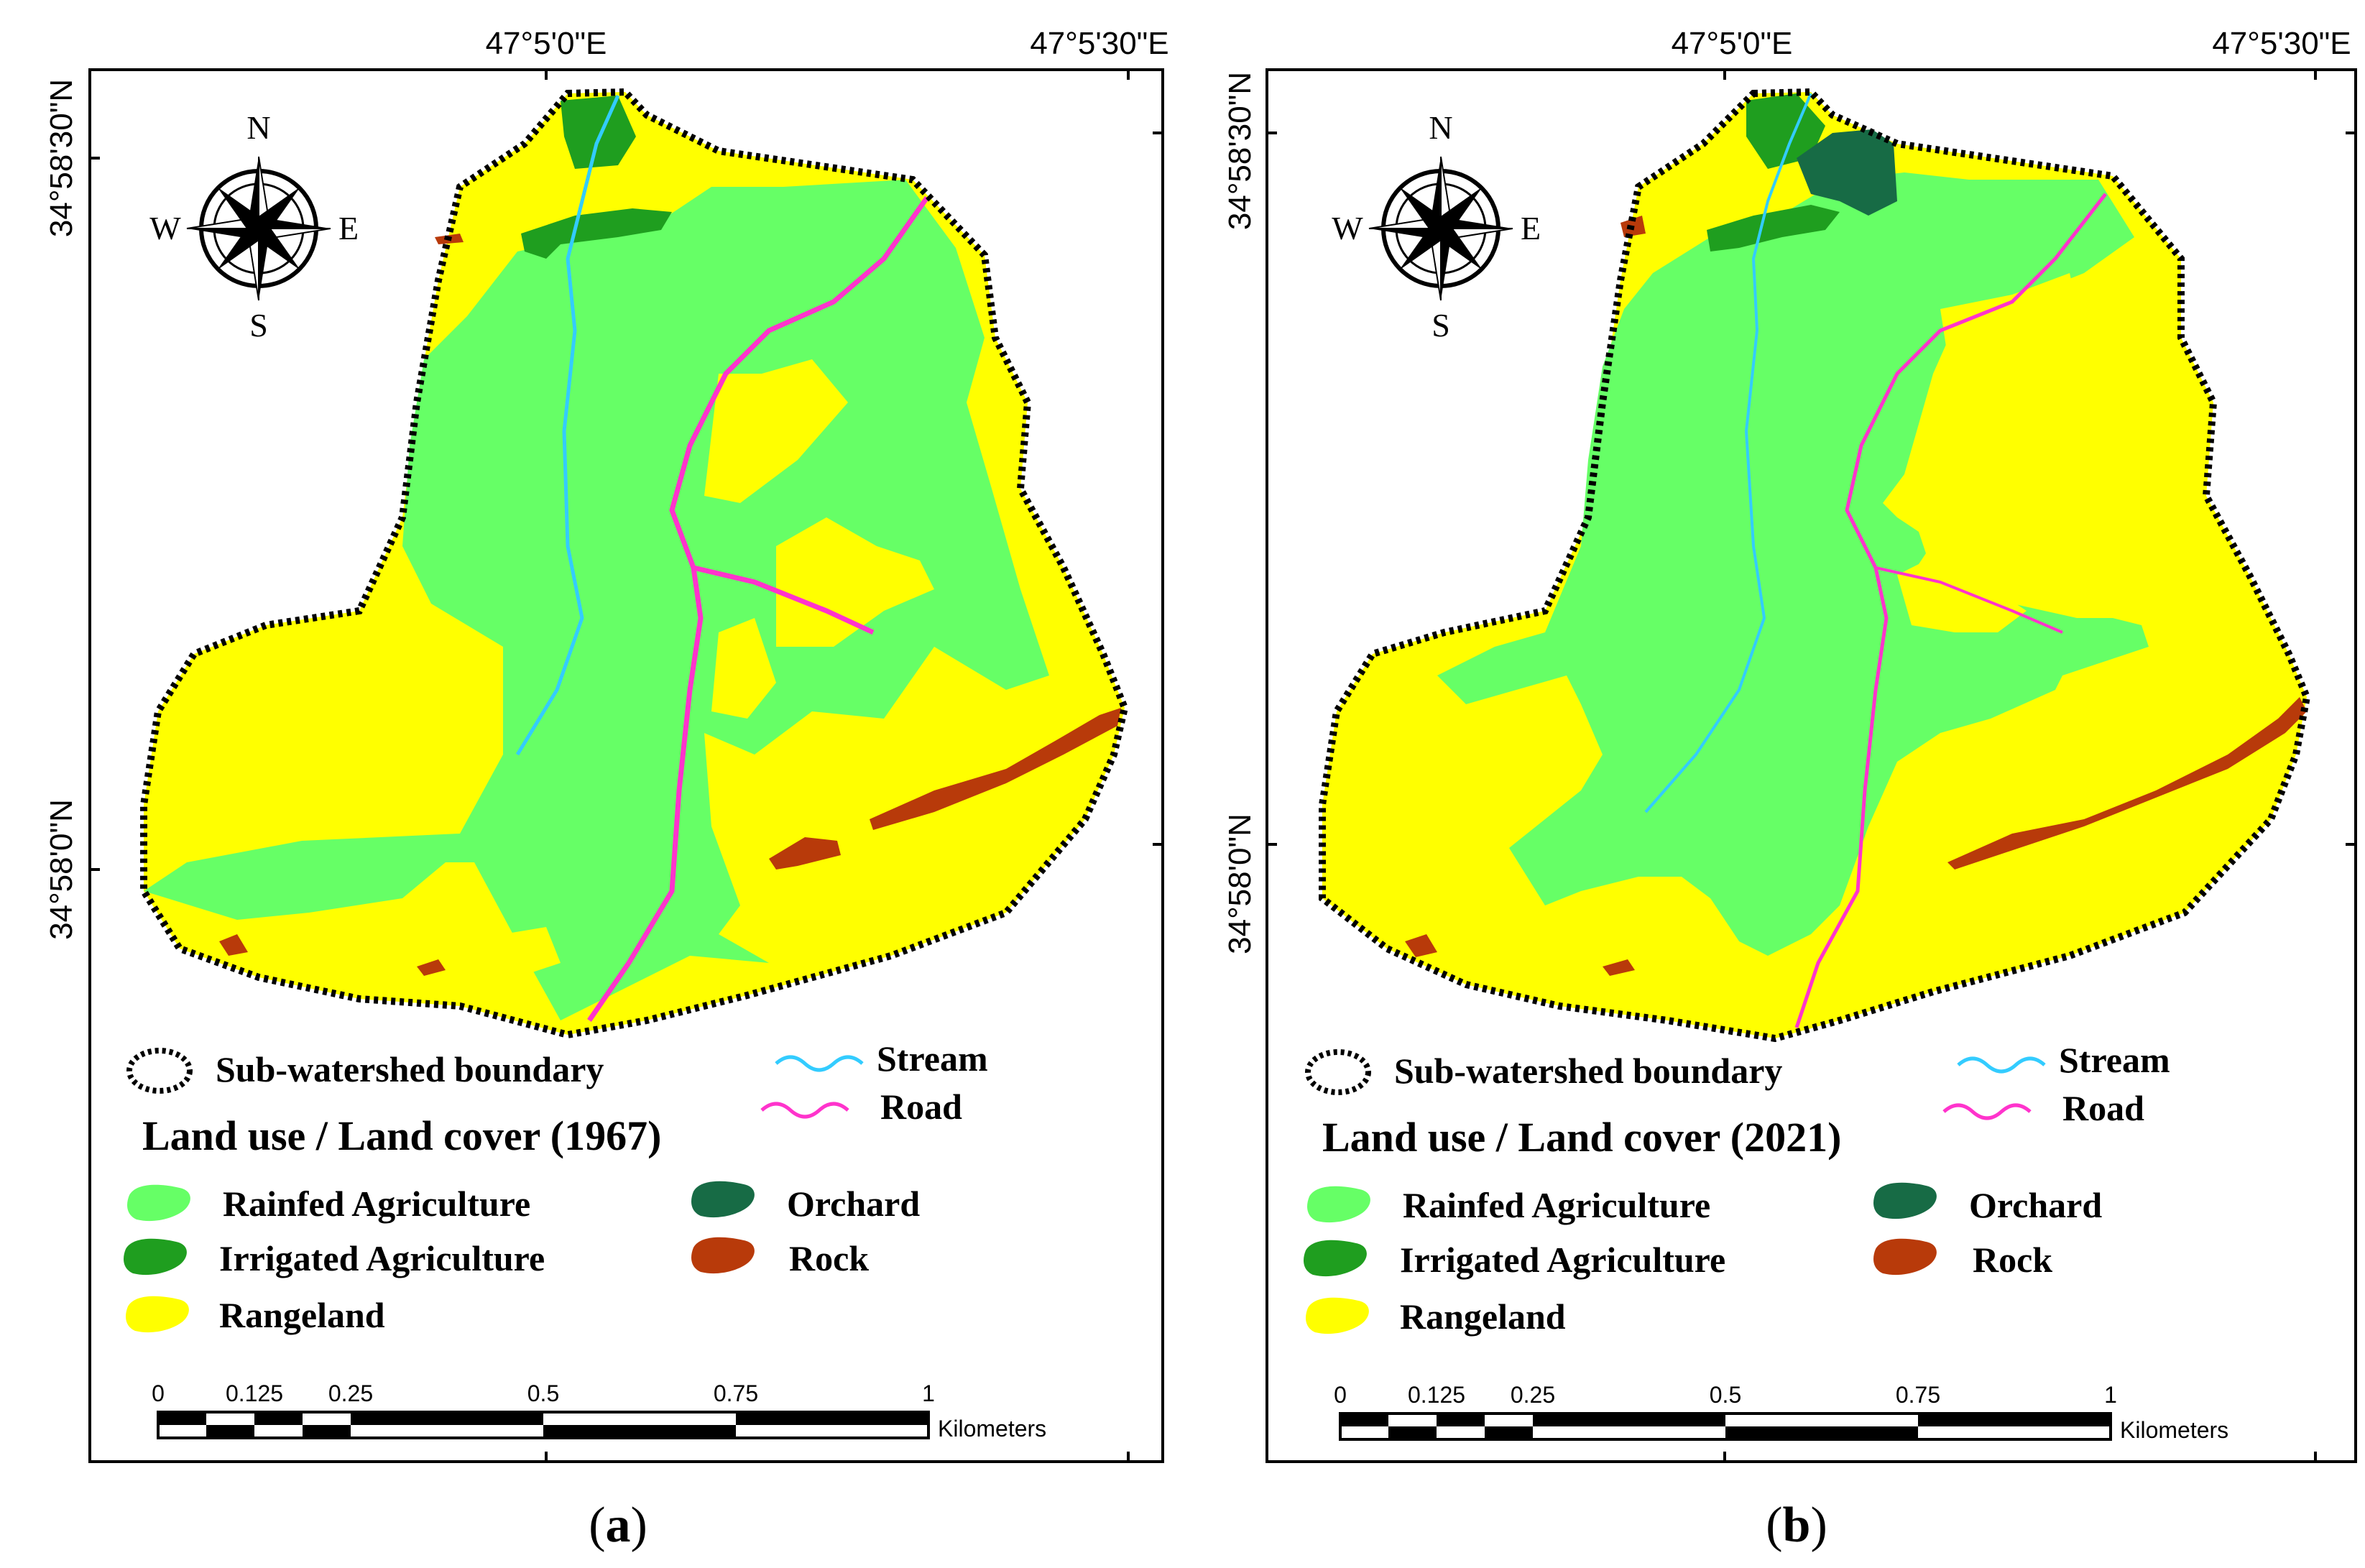 This screenshot has width=2365, height=1568. Describe the element at coordinates (618, 1525) in the screenshot. I see `panel-caption: (a)` at that location.